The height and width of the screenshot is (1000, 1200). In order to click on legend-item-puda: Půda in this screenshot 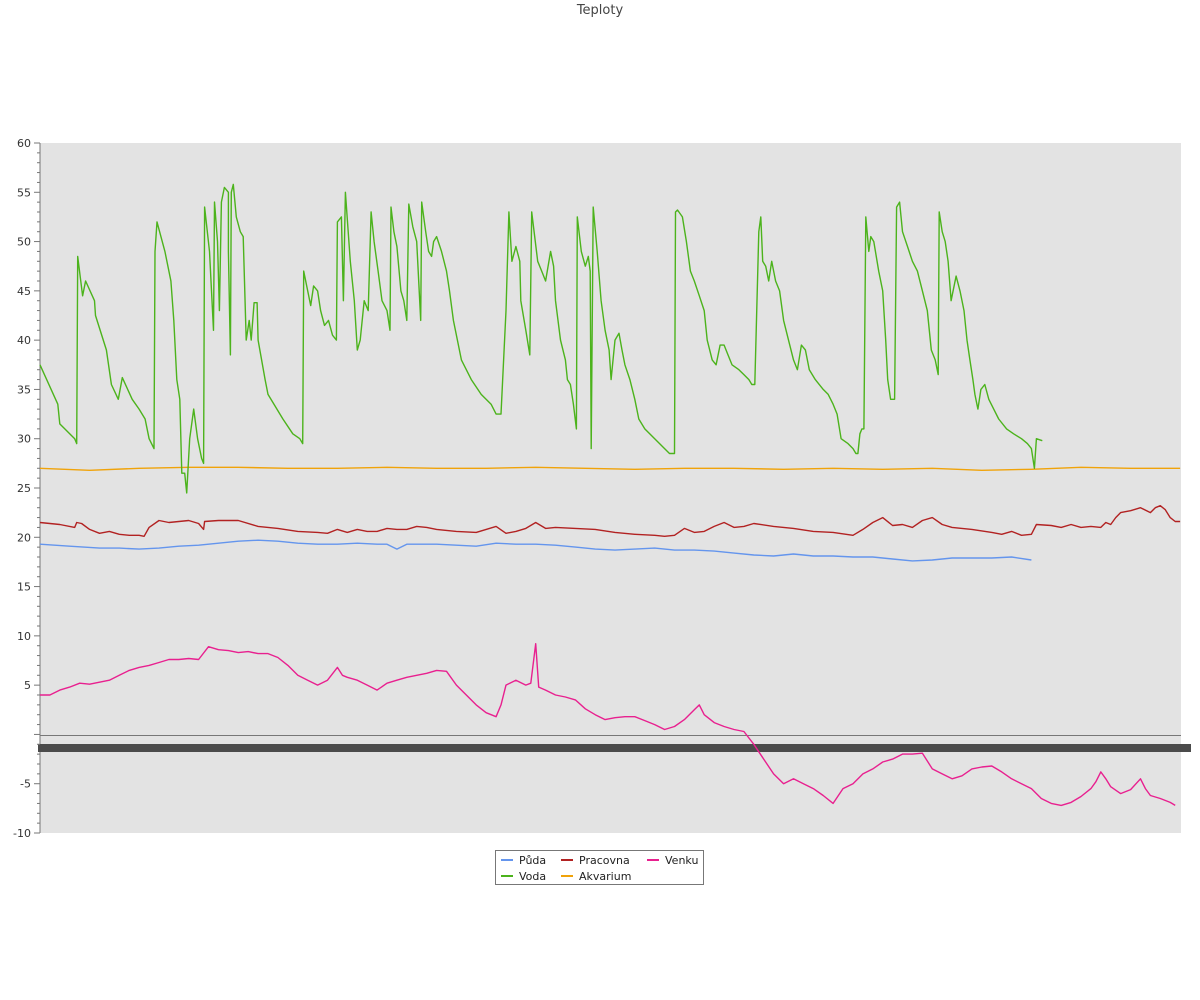, I will do `click(523, 860)`.